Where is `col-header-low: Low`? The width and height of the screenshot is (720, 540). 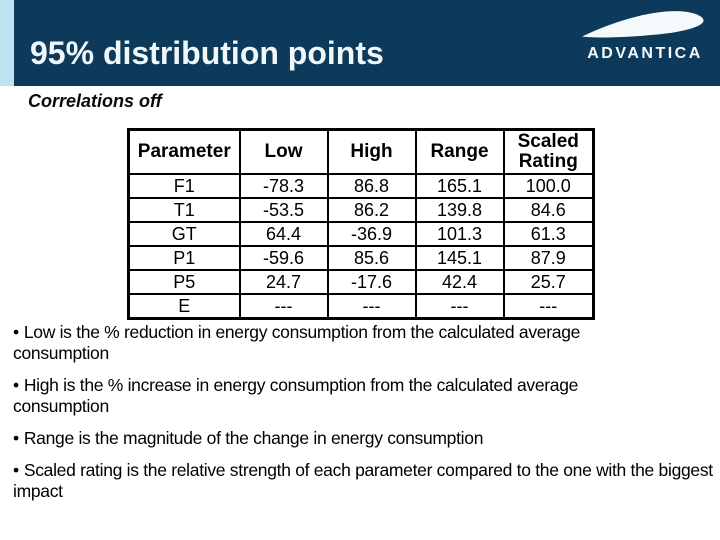 col-header-low: Low is located at coordinates (283, 151).